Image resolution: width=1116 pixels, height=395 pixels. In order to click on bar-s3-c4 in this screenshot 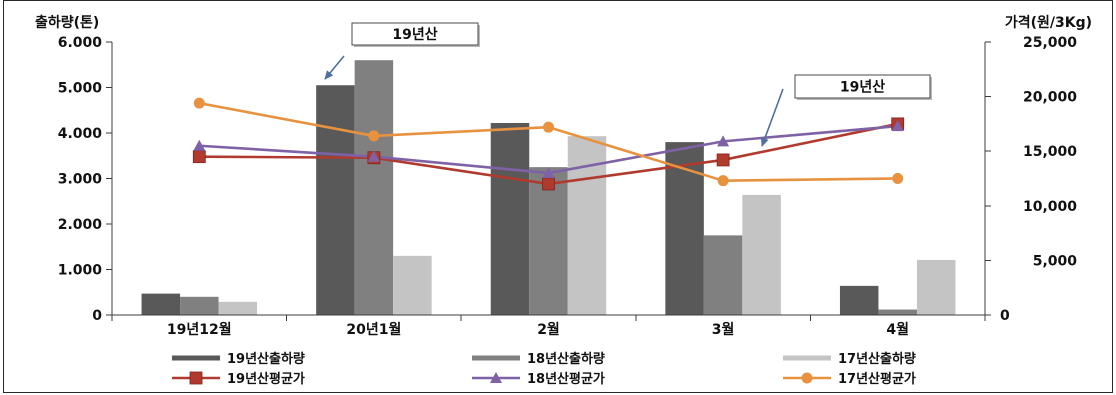, I will do `click(761, 254)`.